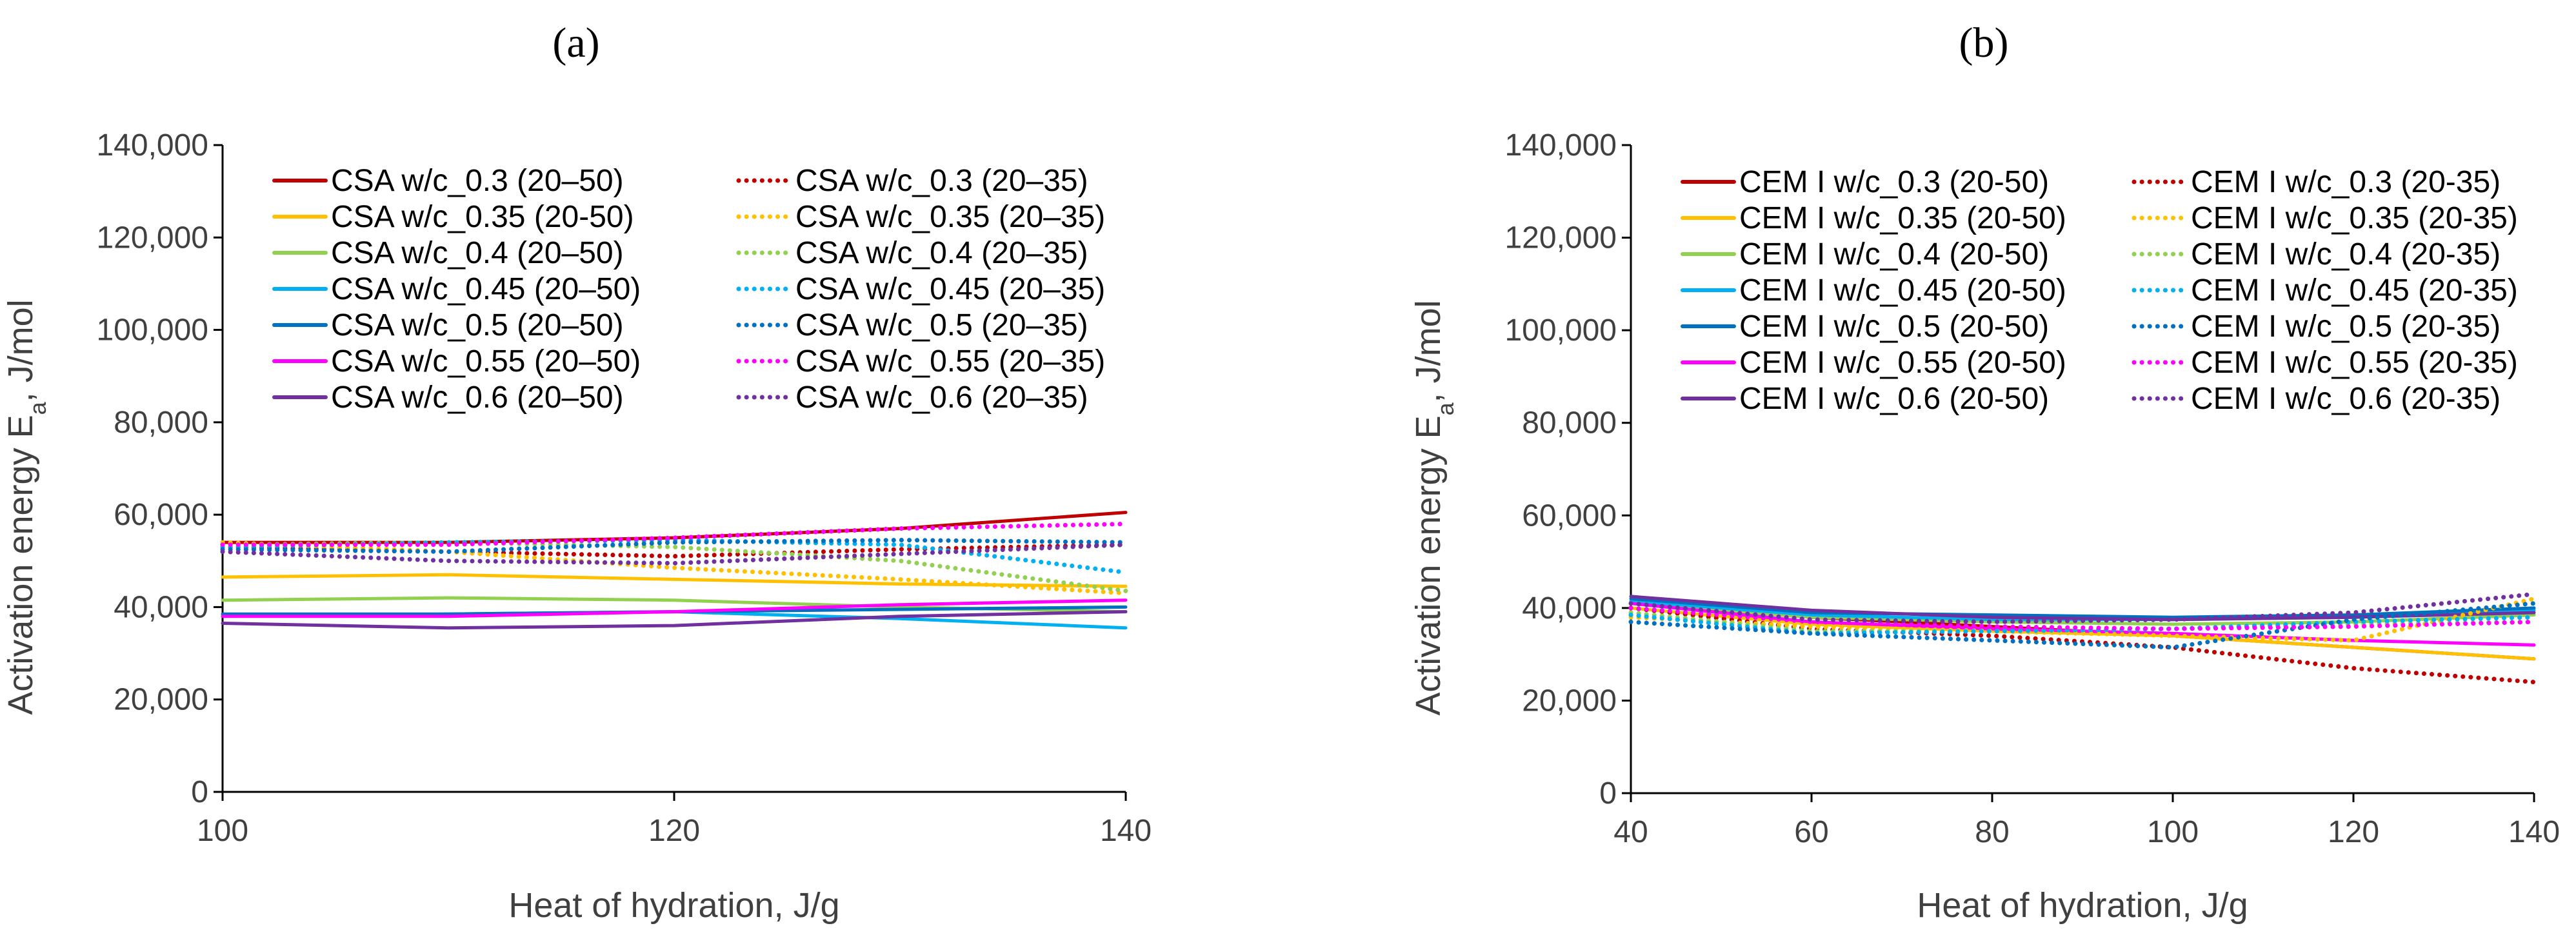  What do you see at coordinates (477, 181) in the screenshot?
I see `legend-label: CSA w/c_0.3 (20–50)` at bounding box center [477, 181].